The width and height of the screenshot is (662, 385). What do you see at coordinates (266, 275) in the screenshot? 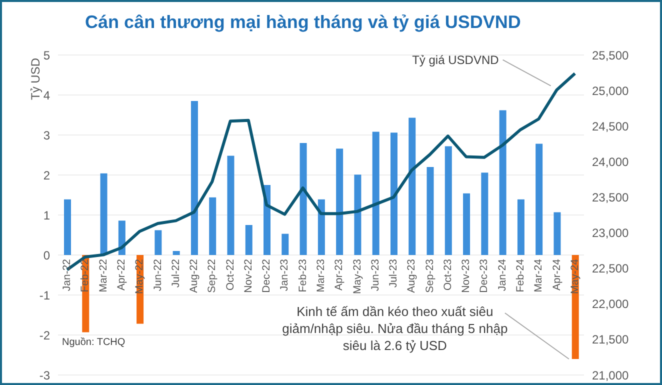
I see `x-tick-label: Dec-22` at bounding box center [266, 275].